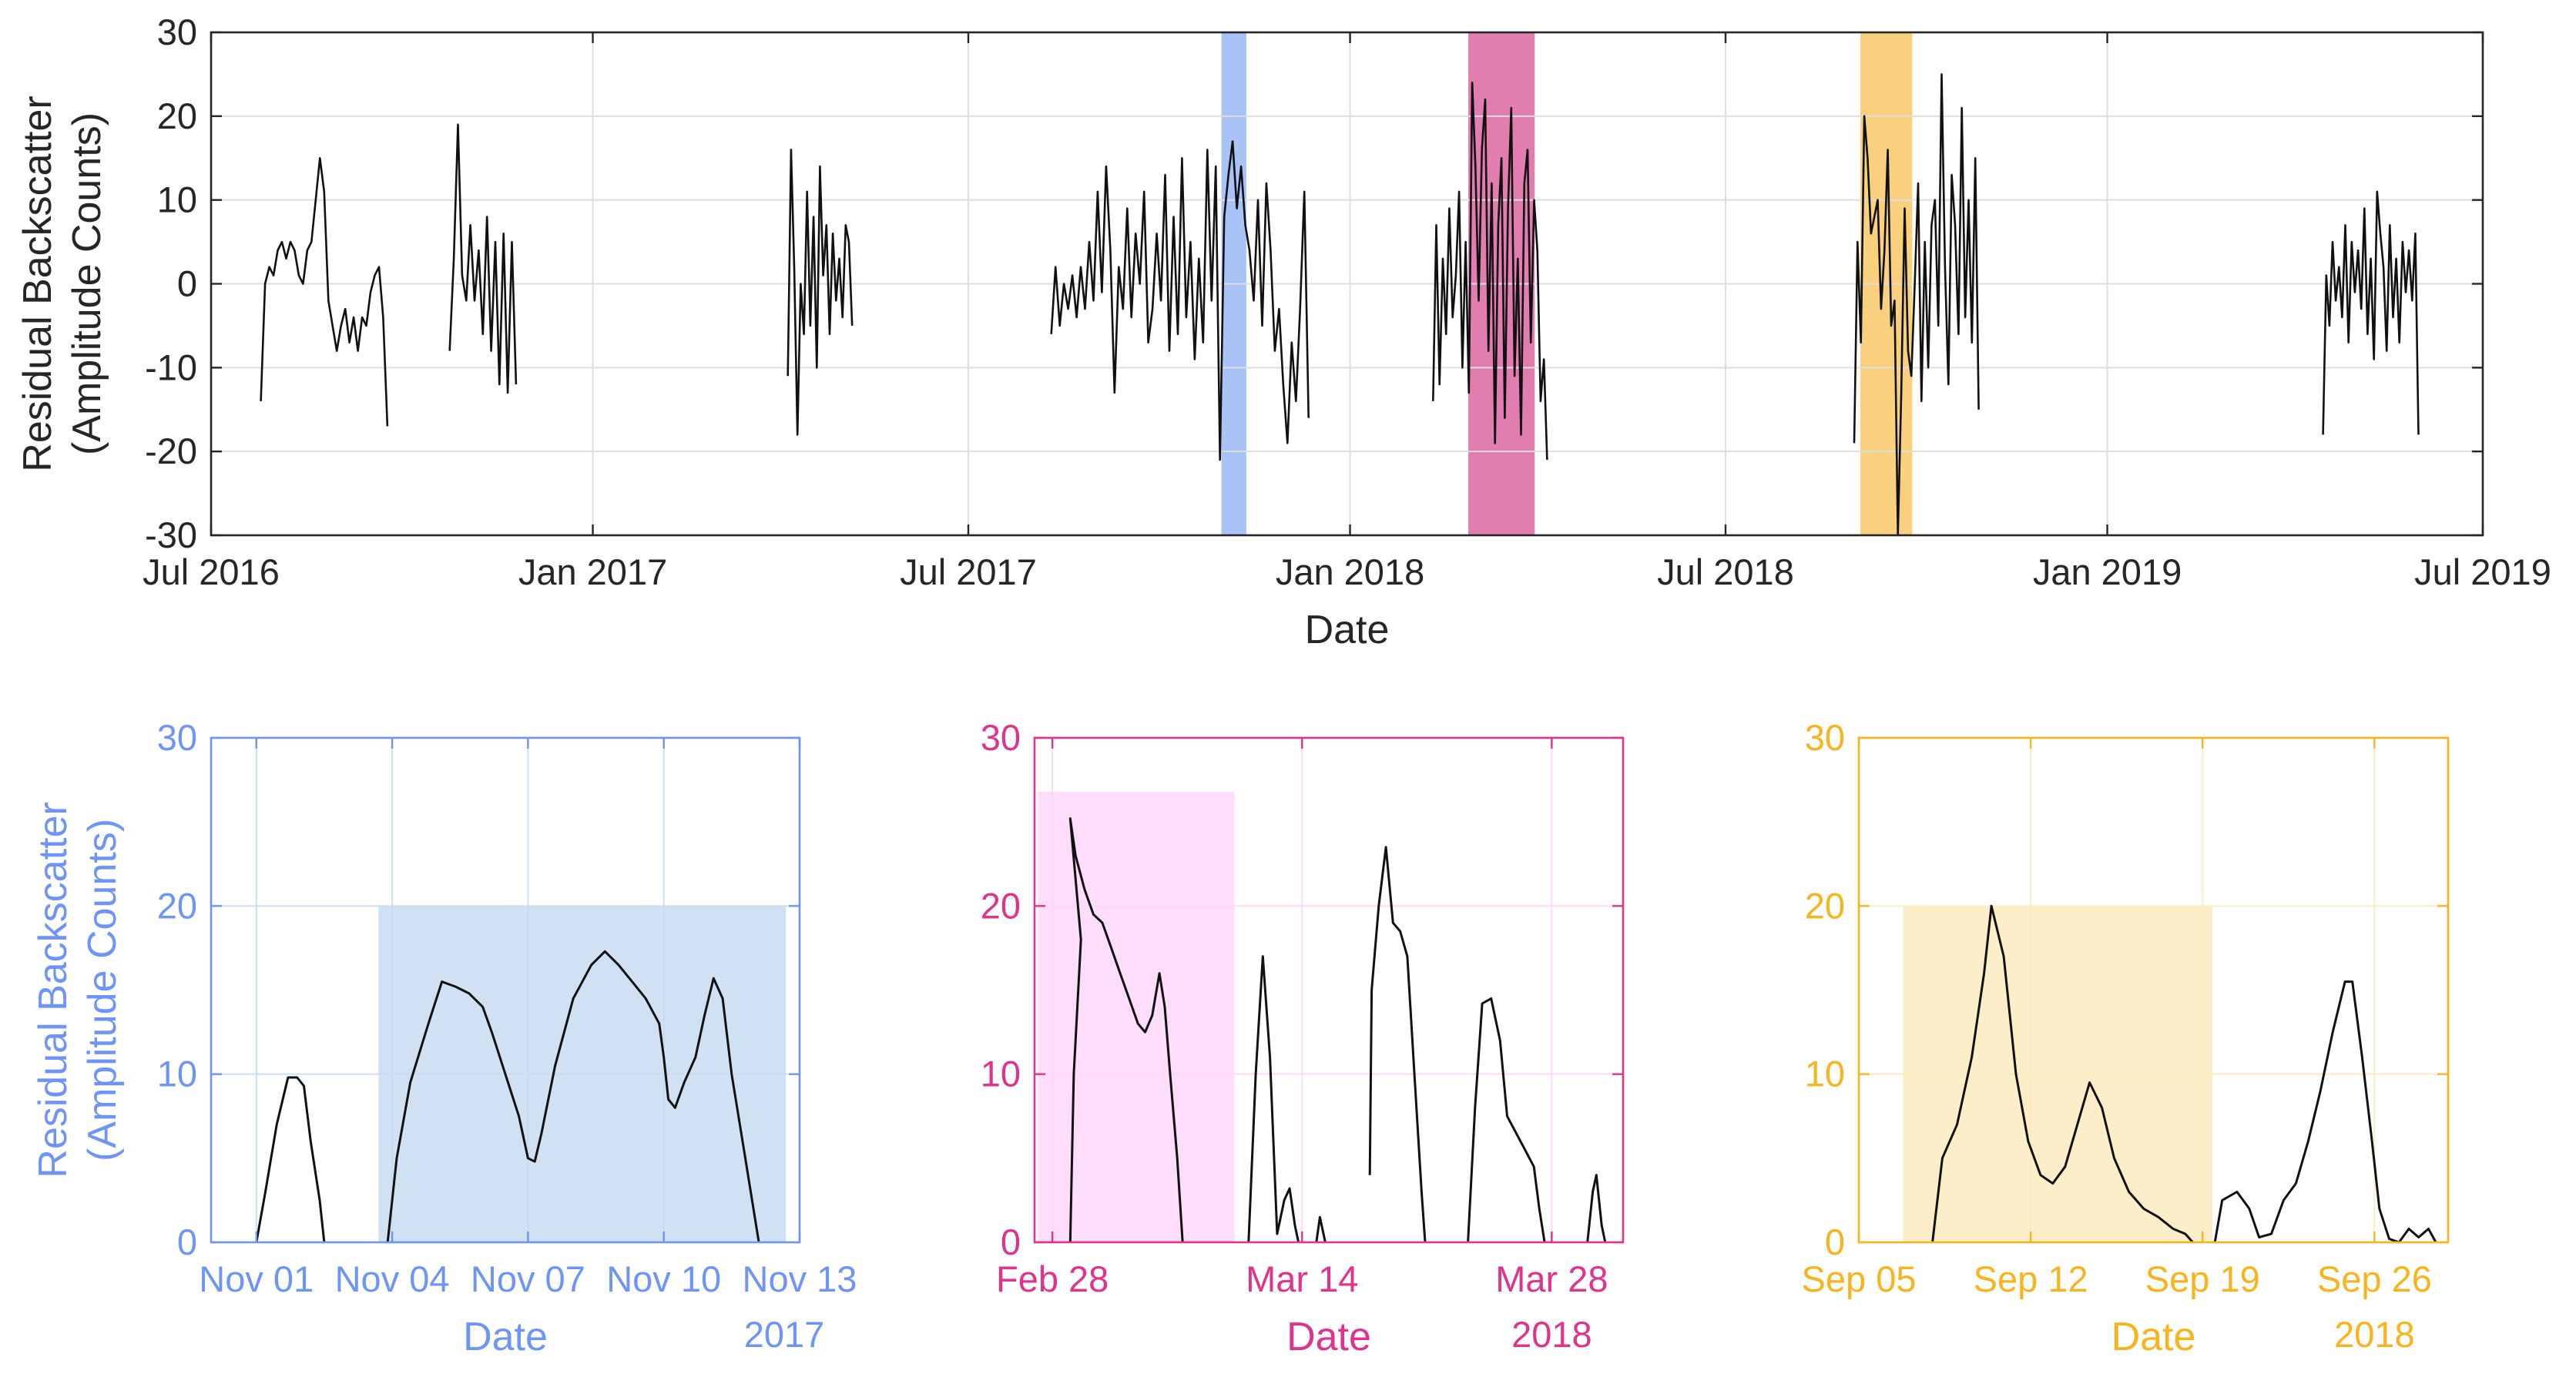 The image size is (2576, 1384). Describe the element at coordinates (1551, 1278) in the screenshot. I see `x-tick-label: Mar 28` at that location.